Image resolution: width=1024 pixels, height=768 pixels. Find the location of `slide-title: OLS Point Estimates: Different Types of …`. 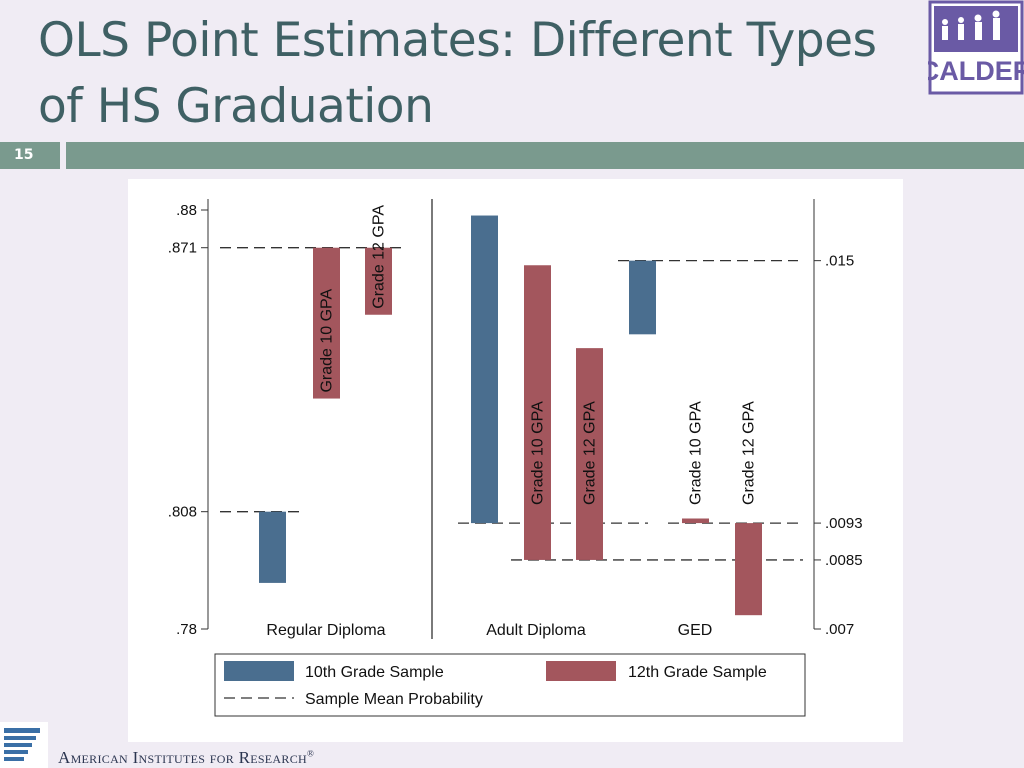

slide-title: OLS Point Estimates: Different Types of … is located at coordinates (457, 73).